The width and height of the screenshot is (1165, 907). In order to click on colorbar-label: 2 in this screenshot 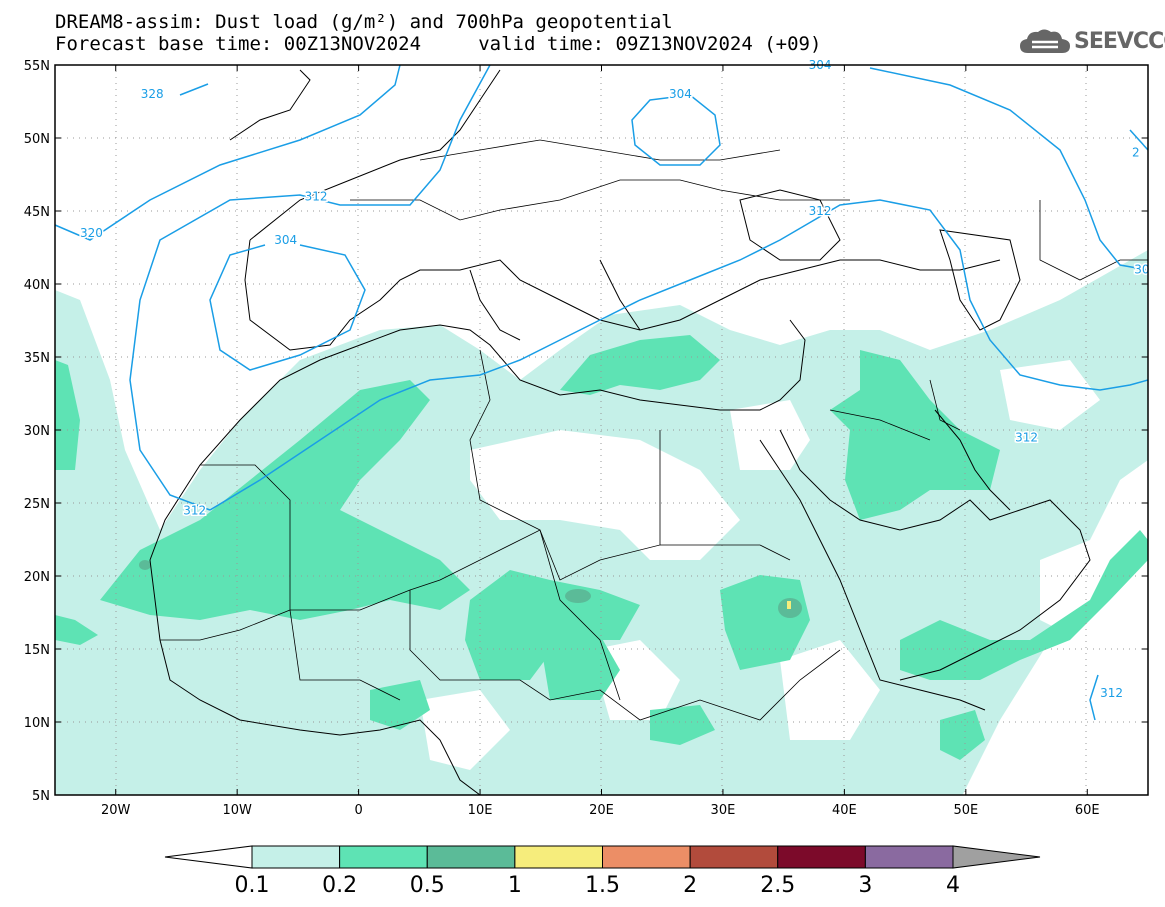, I will do `click(690, 885)`.